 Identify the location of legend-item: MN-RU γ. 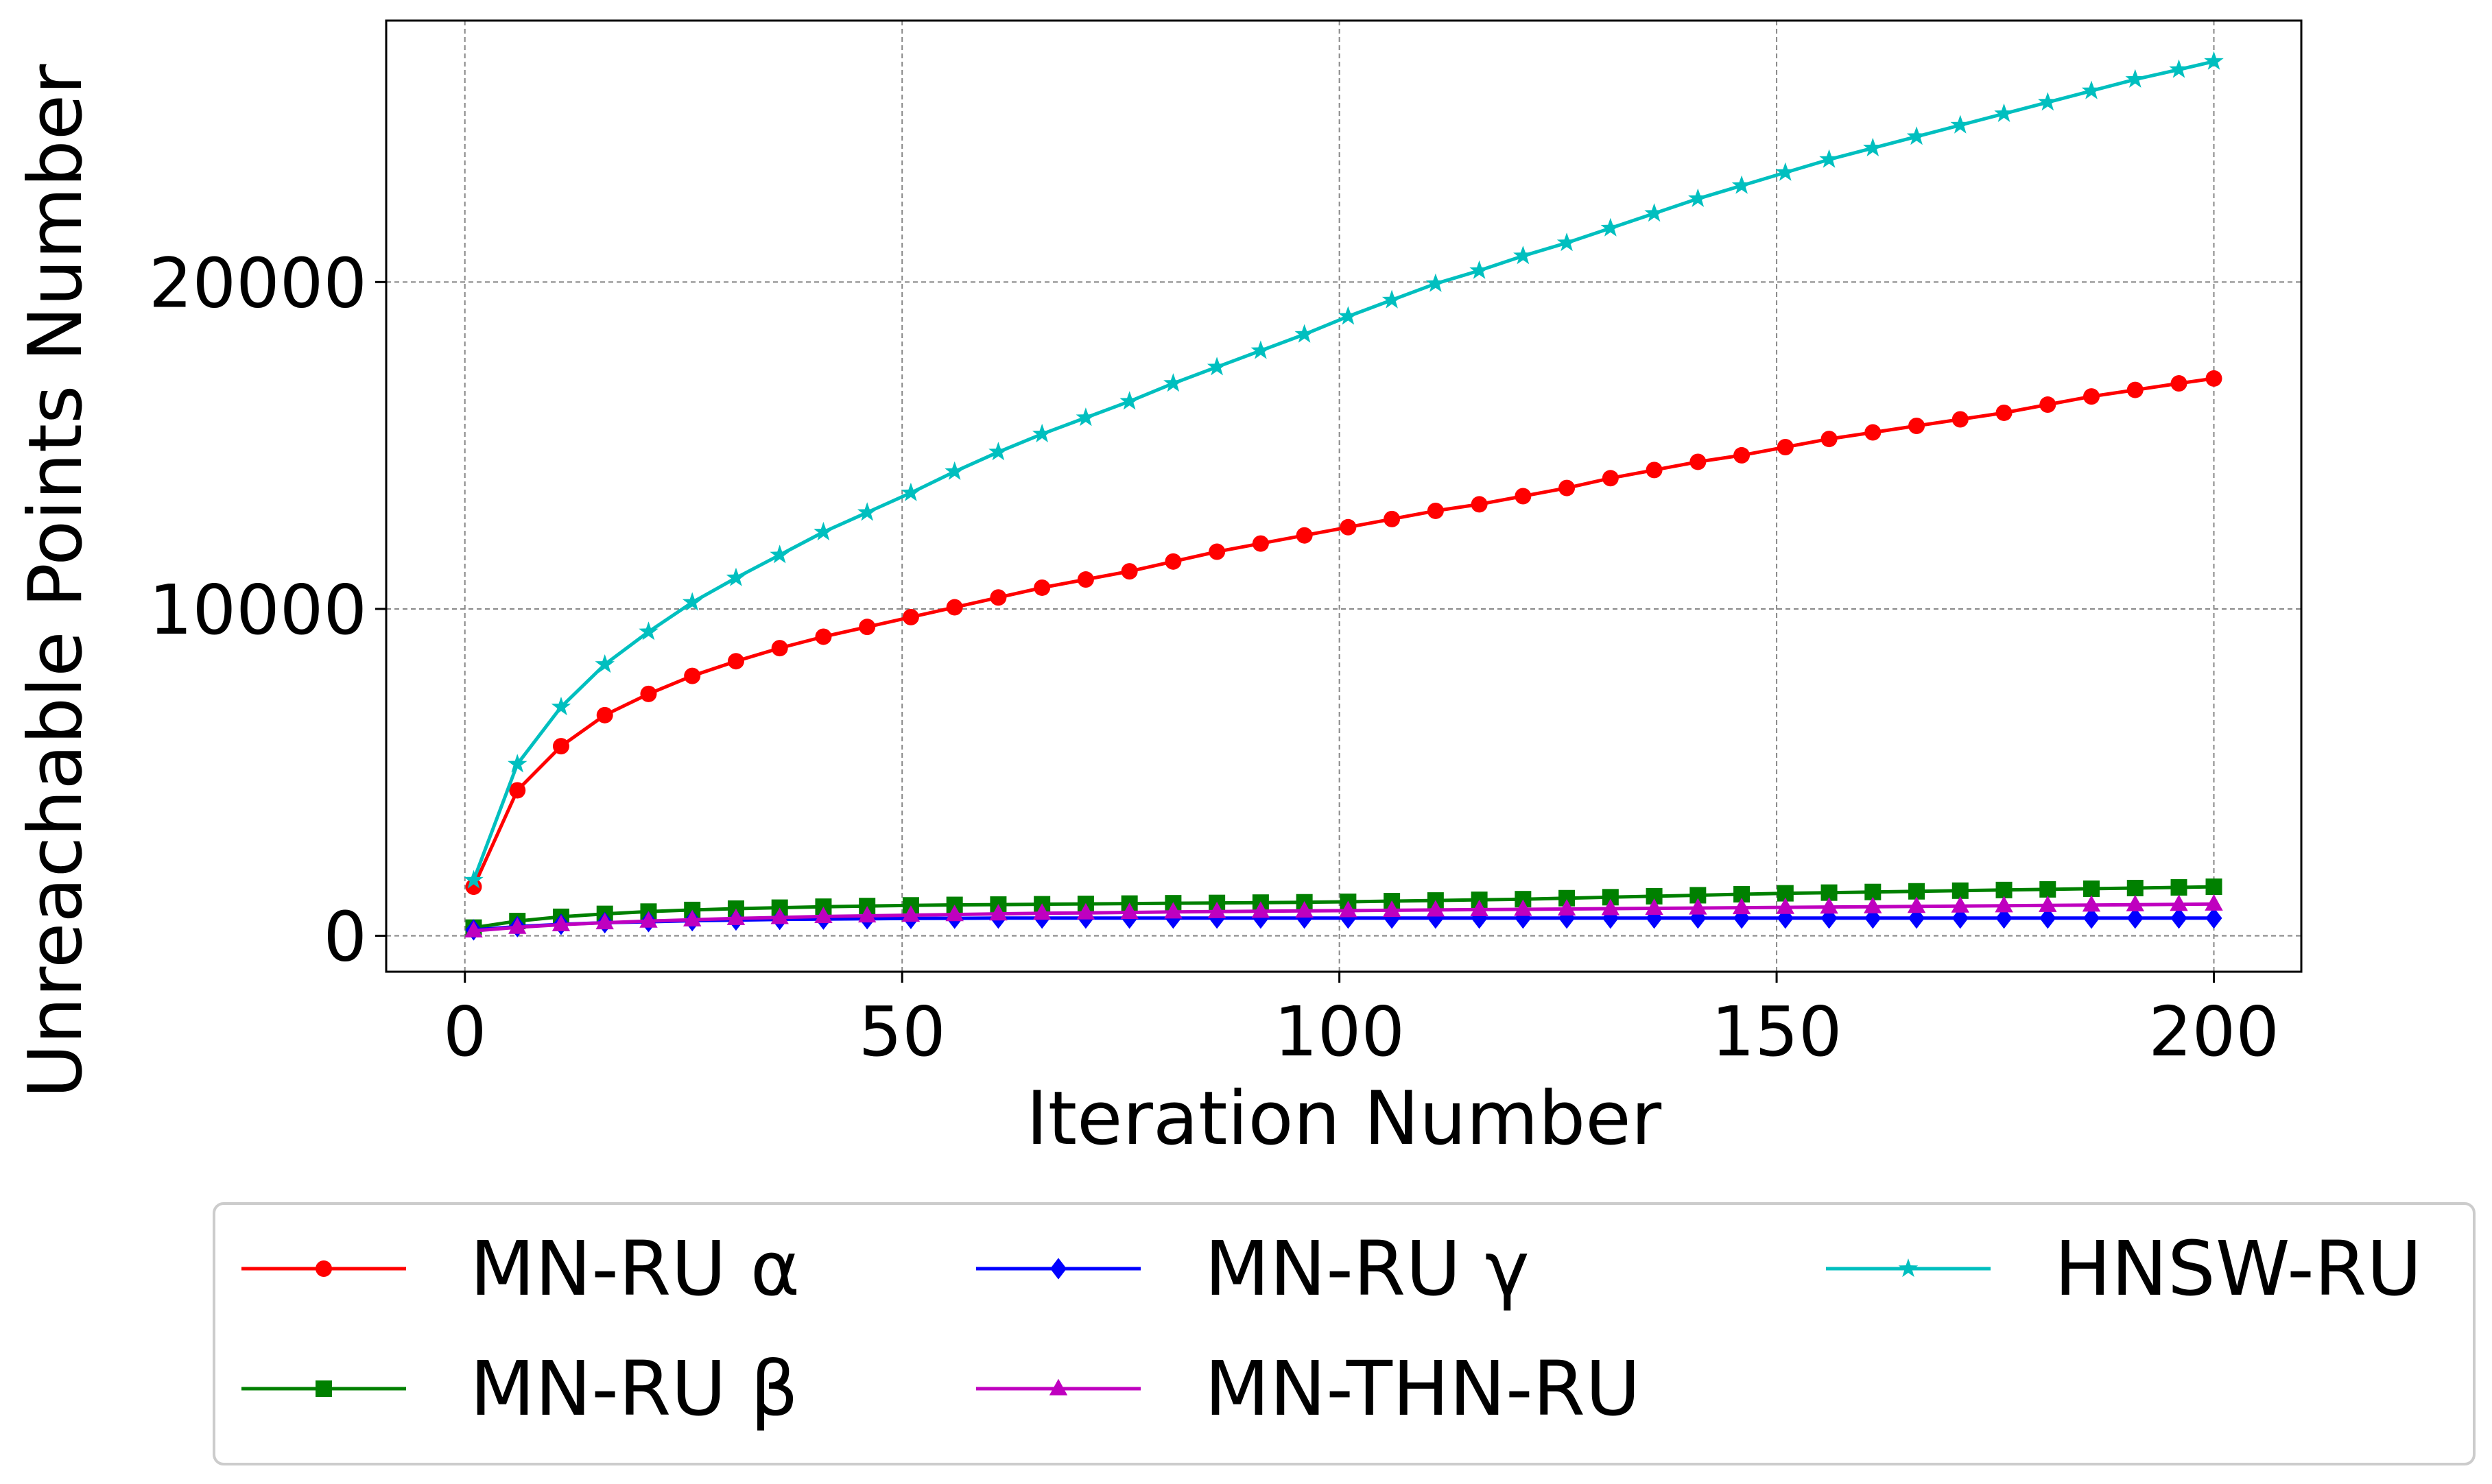
(1253, 1269).